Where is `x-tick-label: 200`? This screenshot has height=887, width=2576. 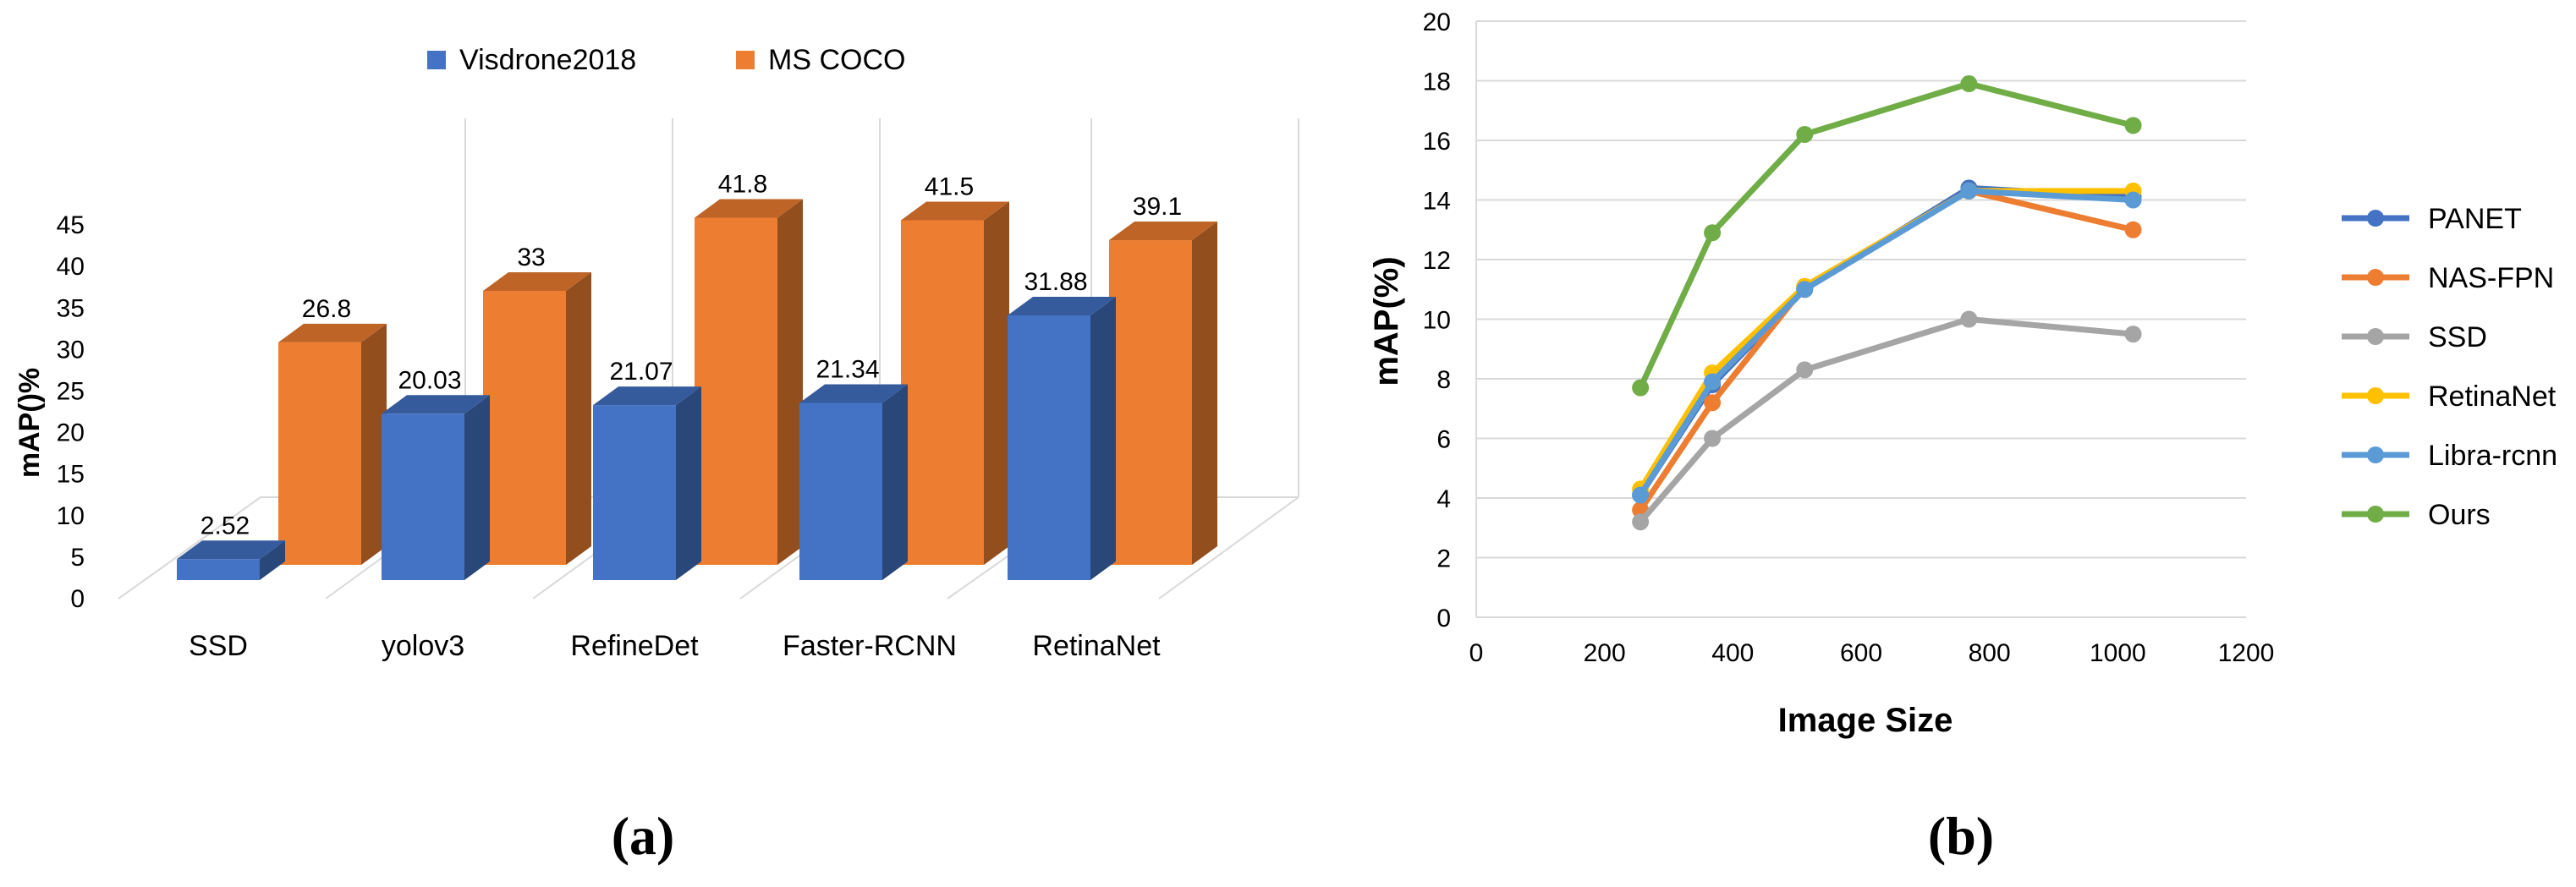
x-tick-label: 200 is located at coordinates (1605, 653).